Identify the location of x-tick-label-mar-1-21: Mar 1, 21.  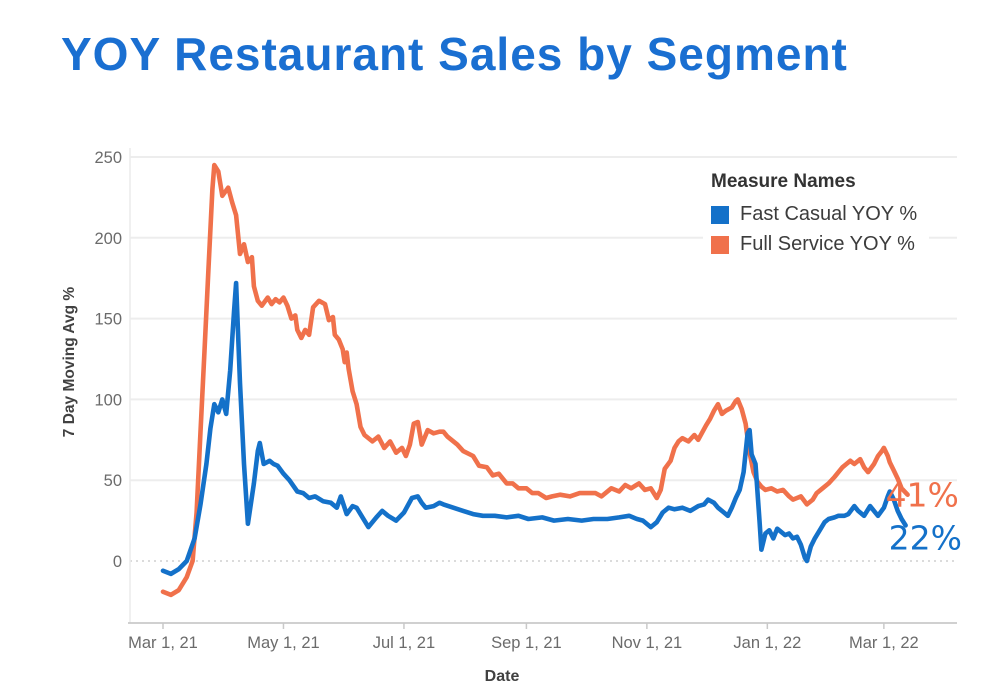
(163, 643).